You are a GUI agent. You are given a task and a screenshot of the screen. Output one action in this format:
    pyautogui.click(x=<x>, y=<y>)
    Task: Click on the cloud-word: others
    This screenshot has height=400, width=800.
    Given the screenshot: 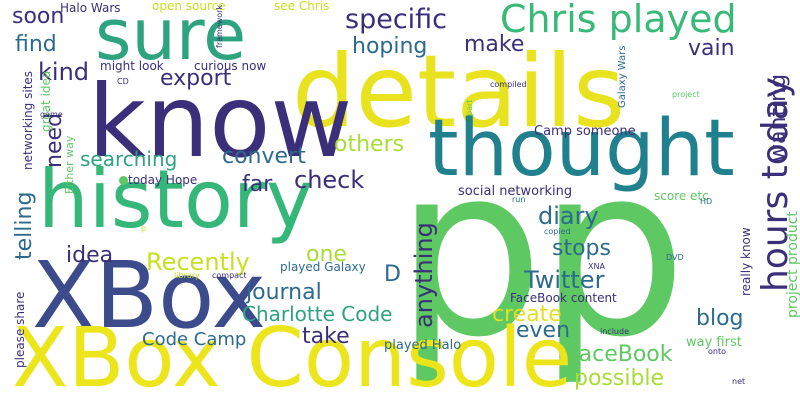 What is the action you would take?
    pyautogui.click(x=369, y=144)
    